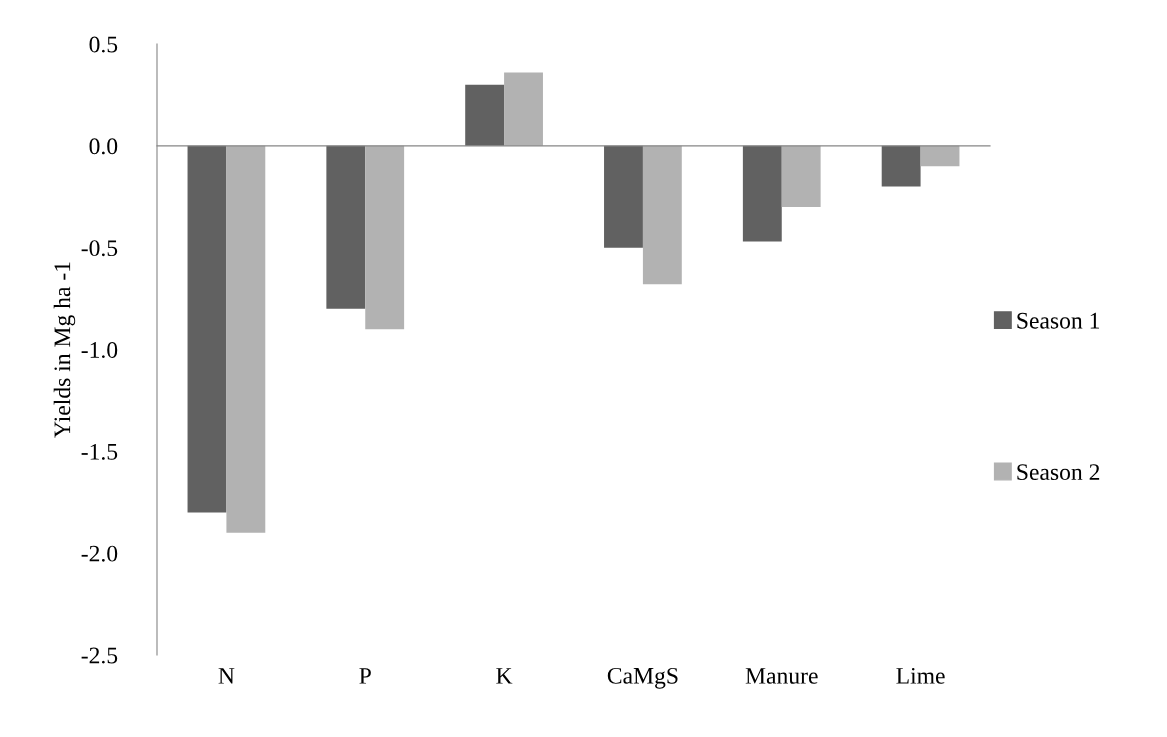  I want to click on x-tick-label: N, so click(226, 676).